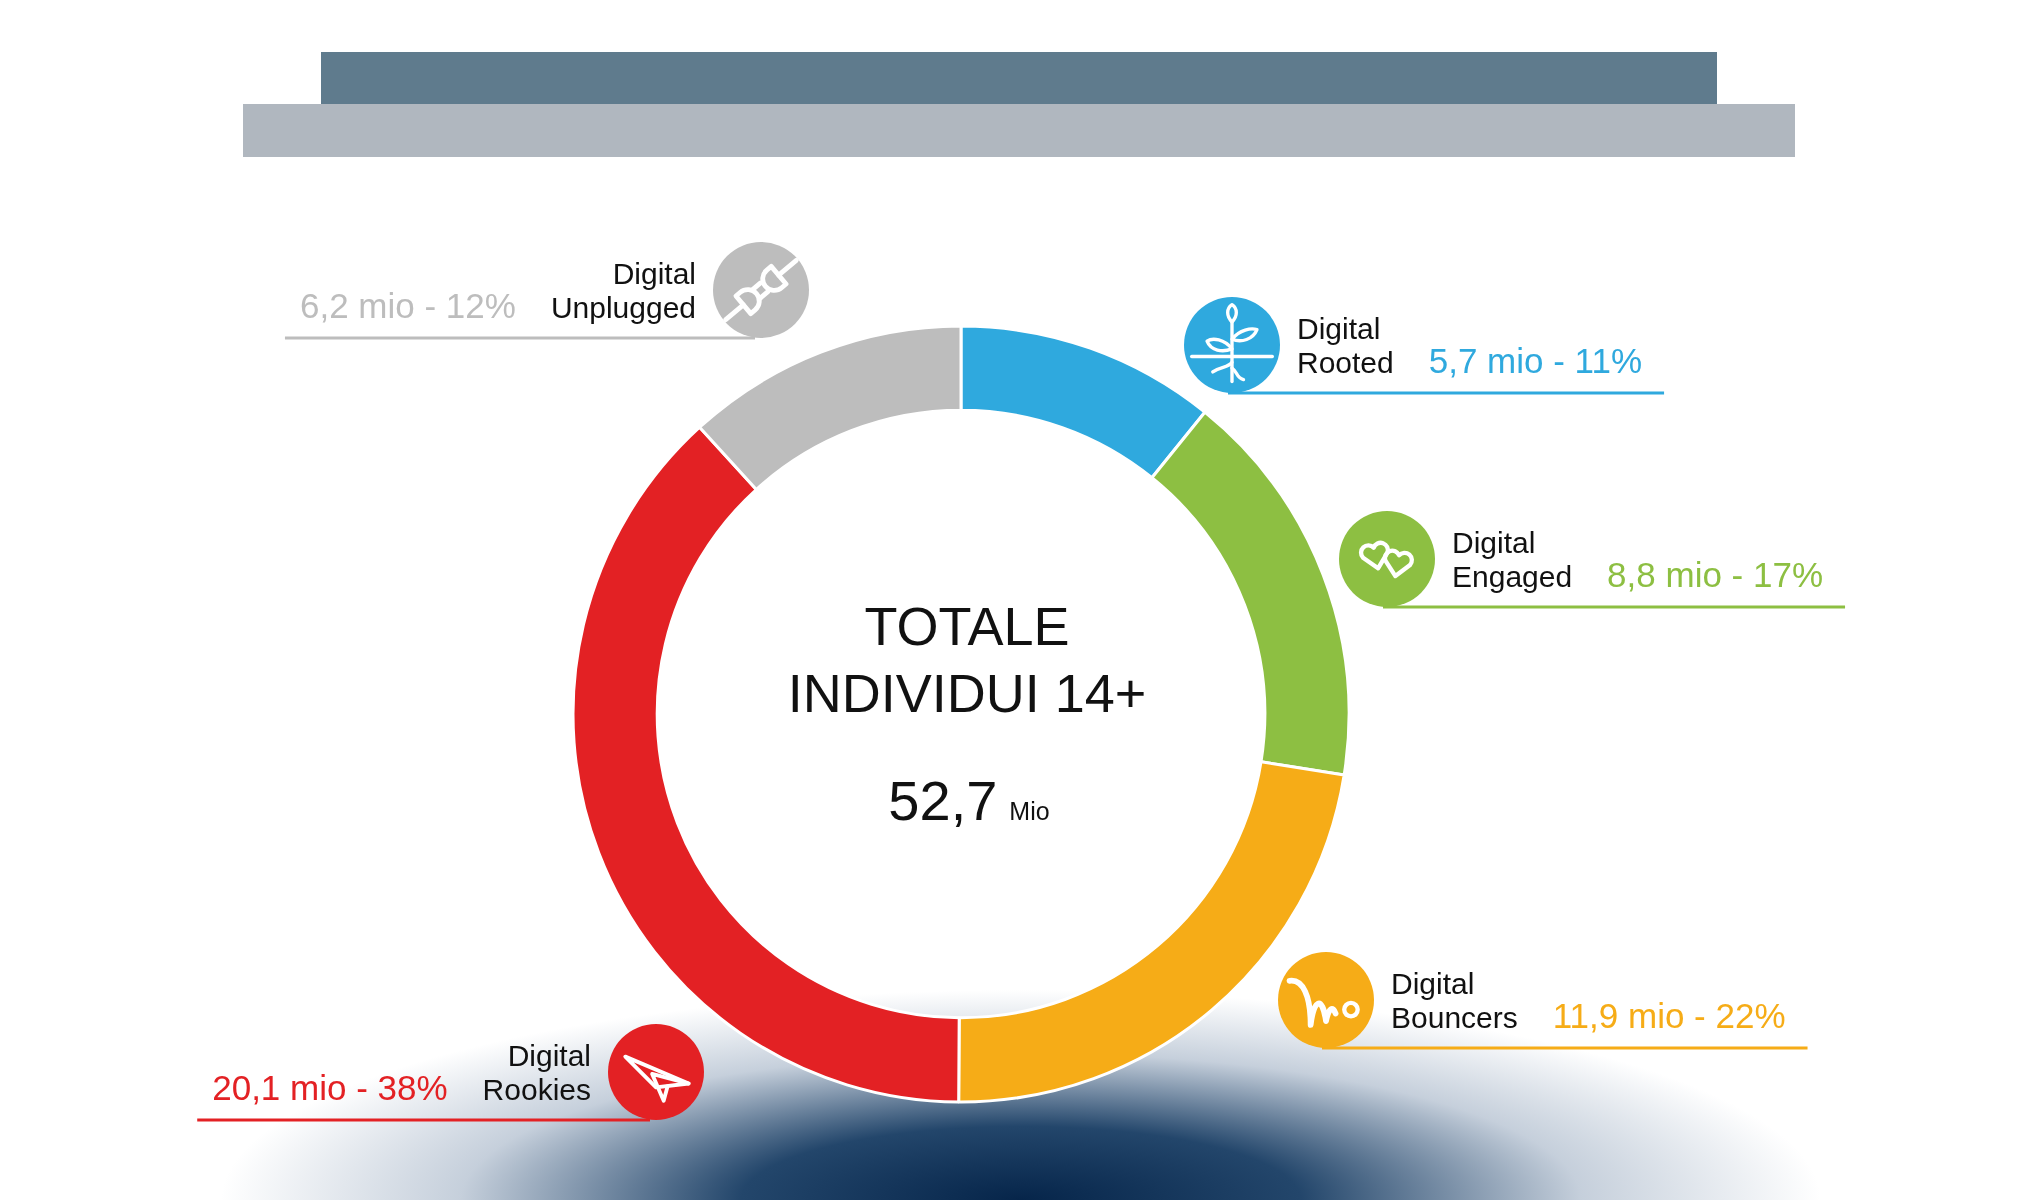  I want to click on slice-label: Digital Rookies, so click(536, 1072).